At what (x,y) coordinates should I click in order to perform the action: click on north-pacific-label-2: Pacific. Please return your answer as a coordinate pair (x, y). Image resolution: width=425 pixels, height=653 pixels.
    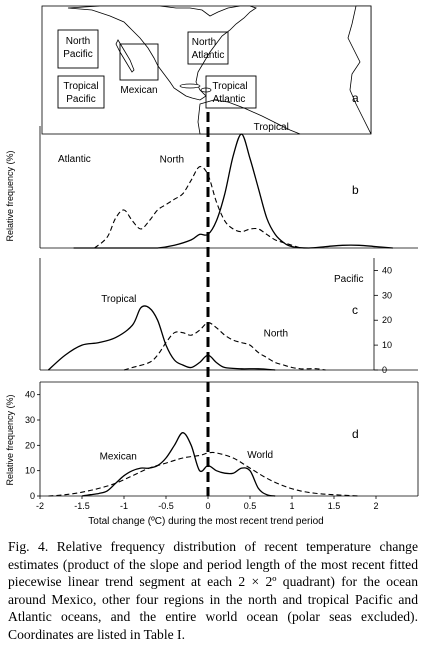
    Looking at the image, I should click on (77, 54).